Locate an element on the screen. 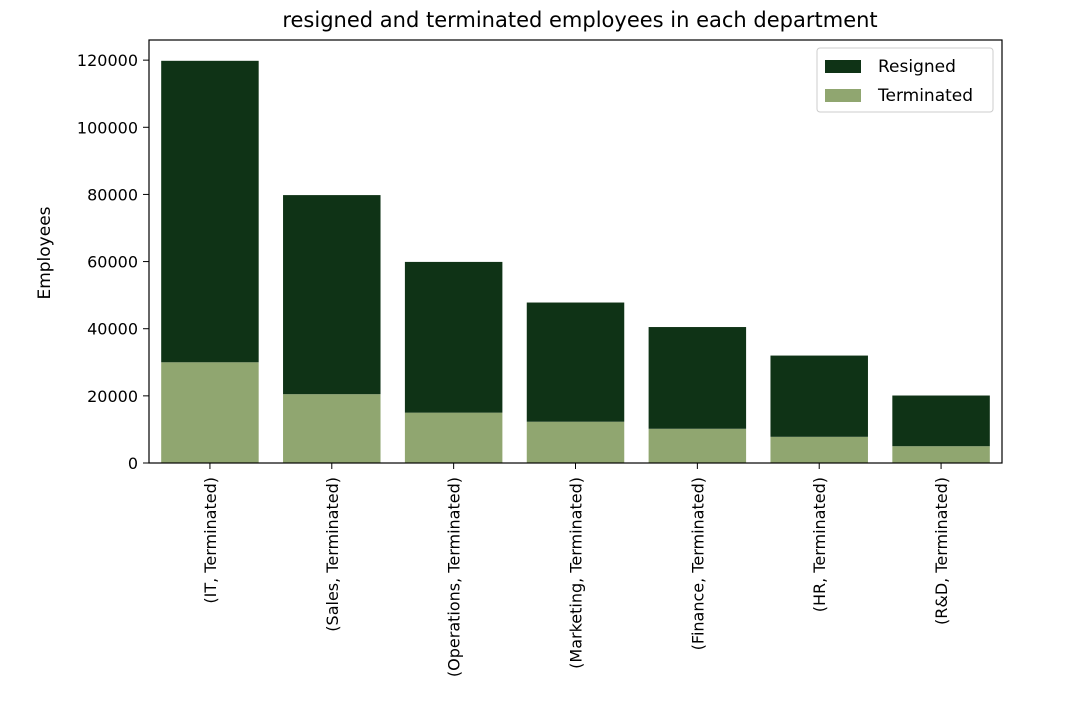  legend-label-resigned: Resigned is located at coordinates (917, 67).